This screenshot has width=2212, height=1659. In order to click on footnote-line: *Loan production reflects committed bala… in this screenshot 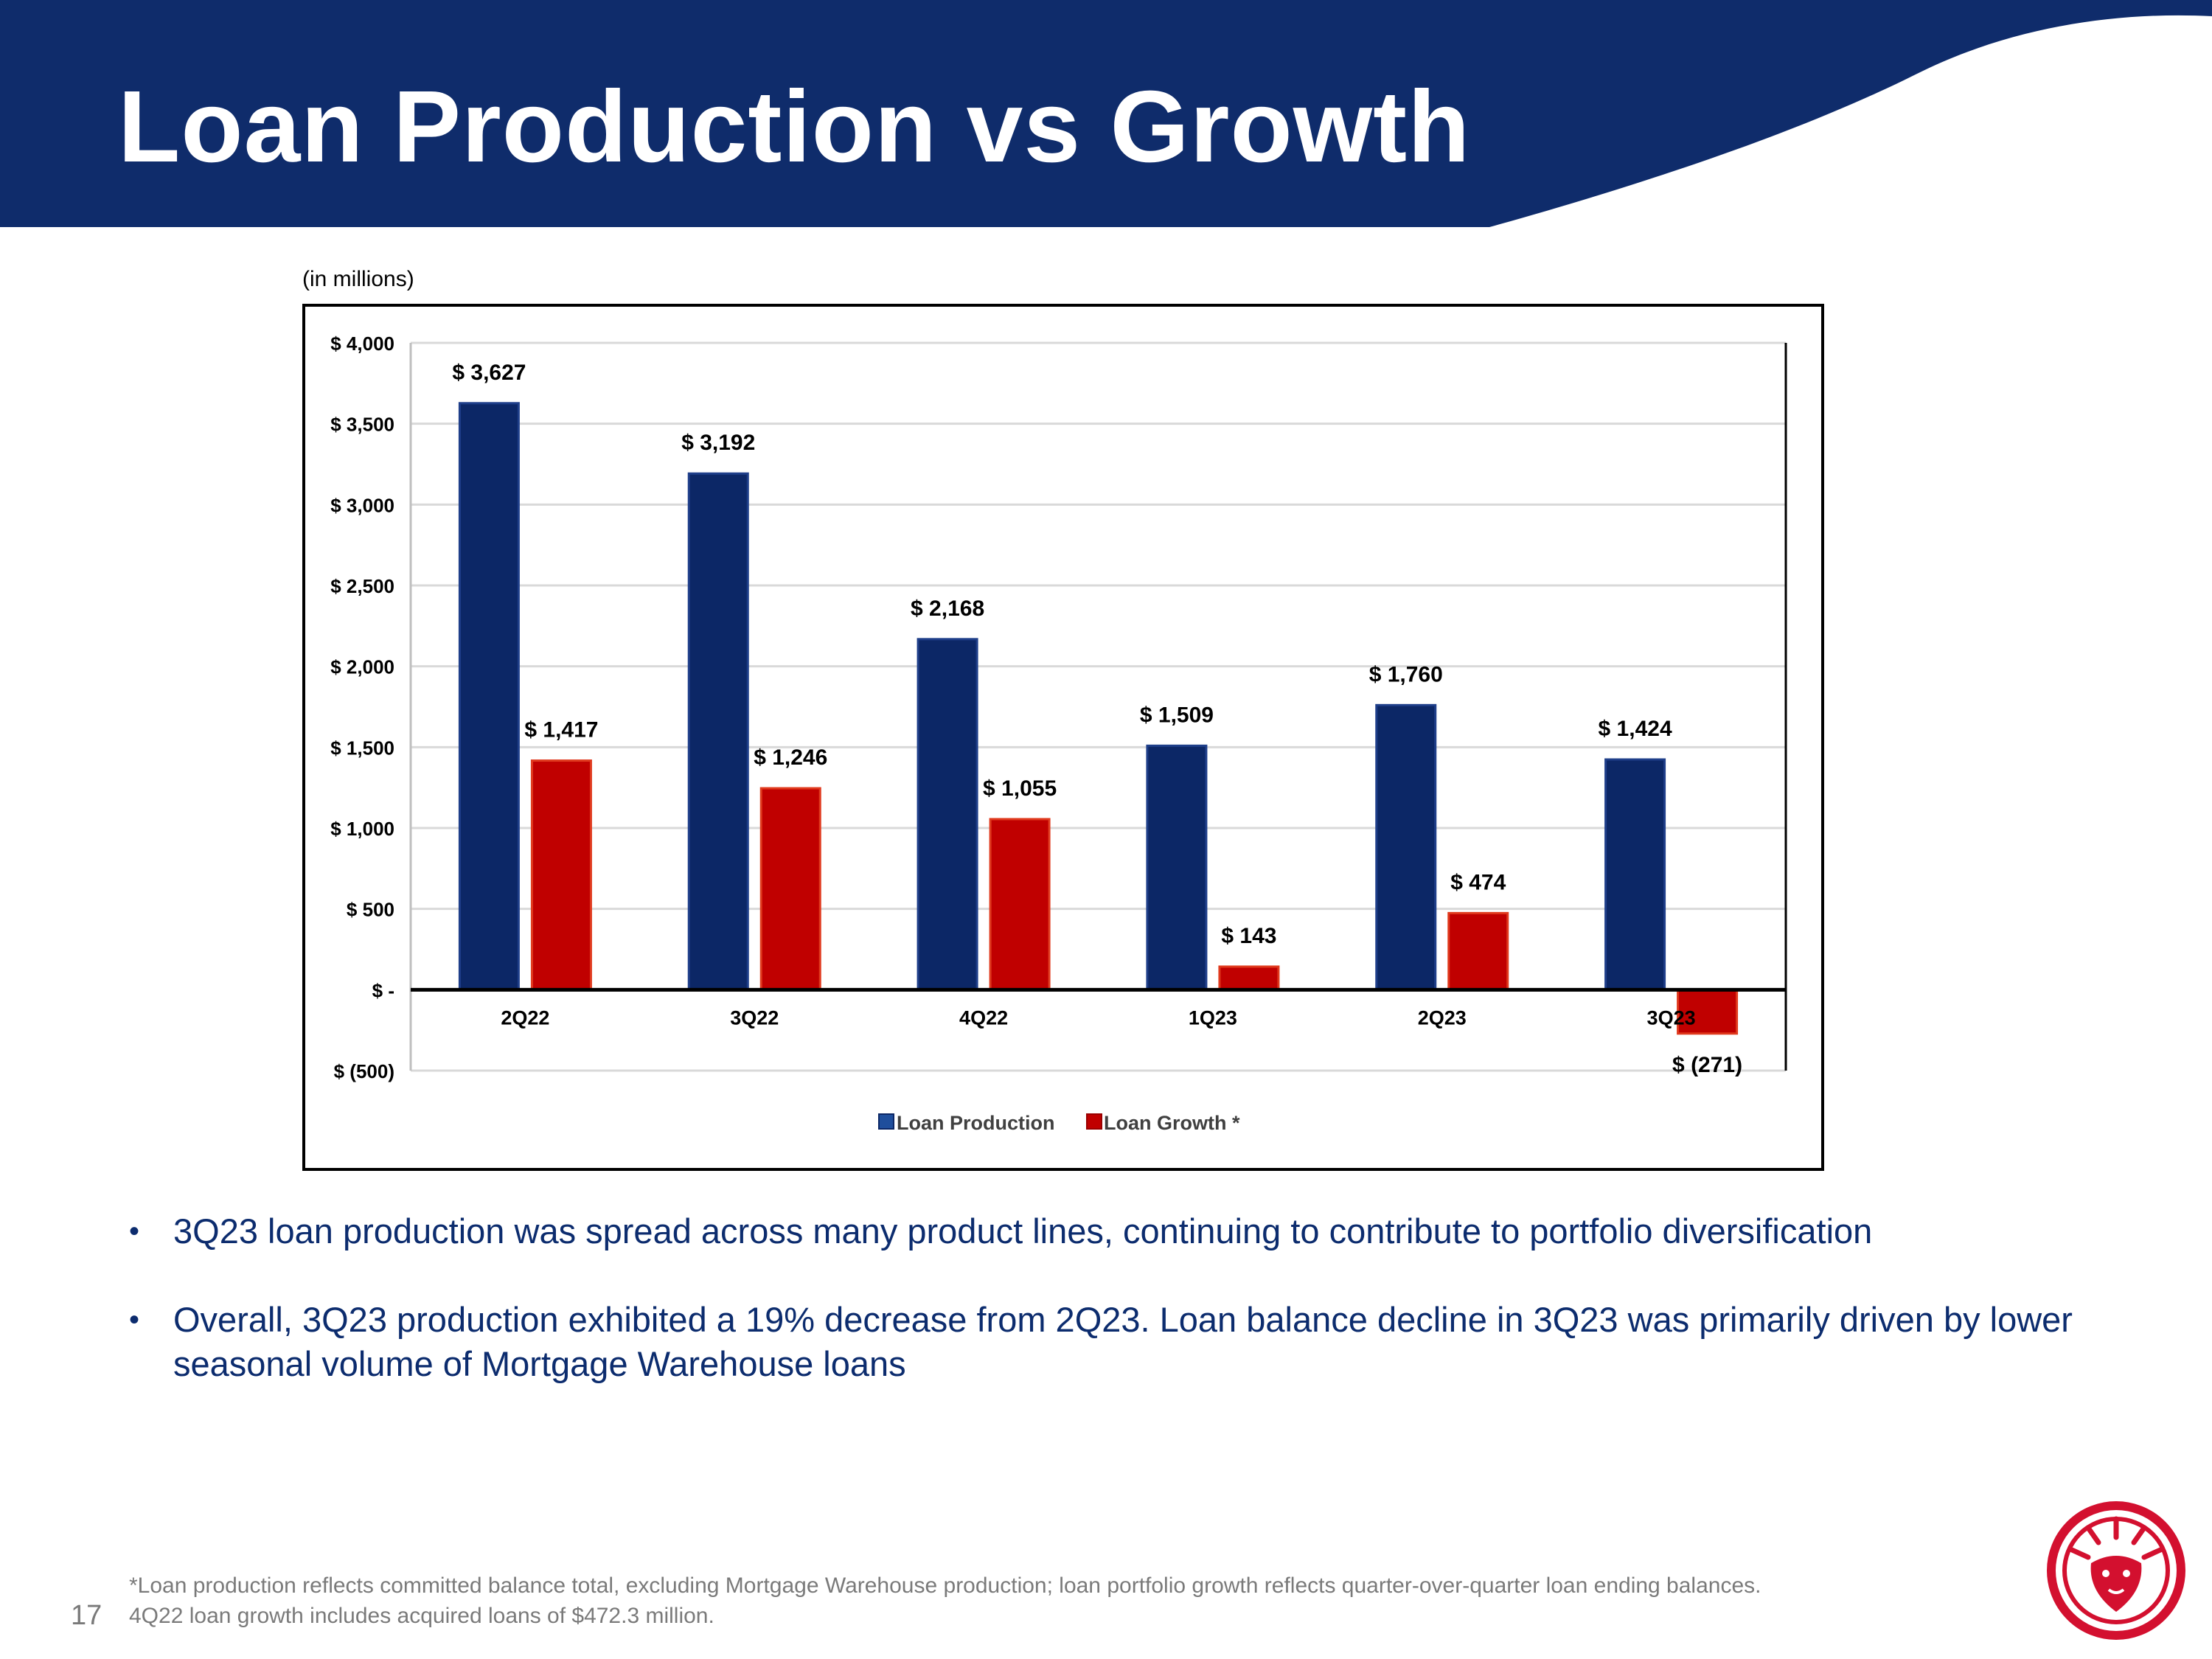, I will do `click(945, 1585)`.